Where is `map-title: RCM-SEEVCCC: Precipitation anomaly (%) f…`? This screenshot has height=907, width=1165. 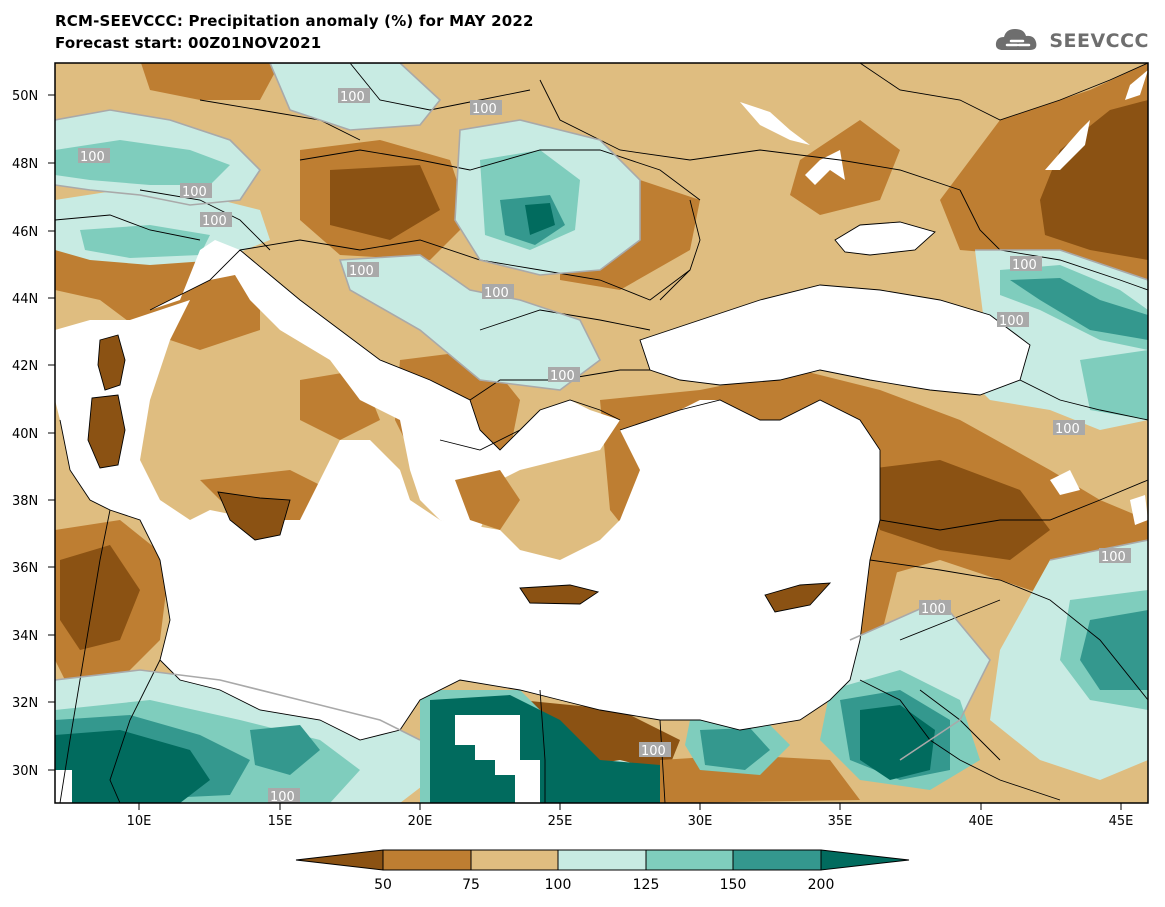
map-title: RCM-SEEVCCC: Precipitation anomaly (%) f… is located at coordinates (294, 21).